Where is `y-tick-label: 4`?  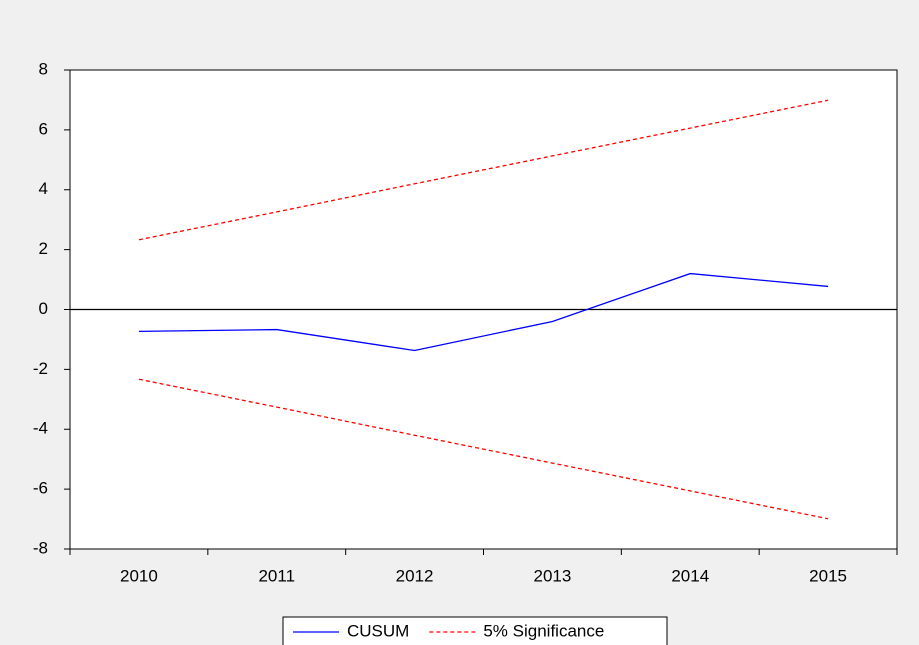
y-tick-label: 4 is located at coordinates (43, 188).